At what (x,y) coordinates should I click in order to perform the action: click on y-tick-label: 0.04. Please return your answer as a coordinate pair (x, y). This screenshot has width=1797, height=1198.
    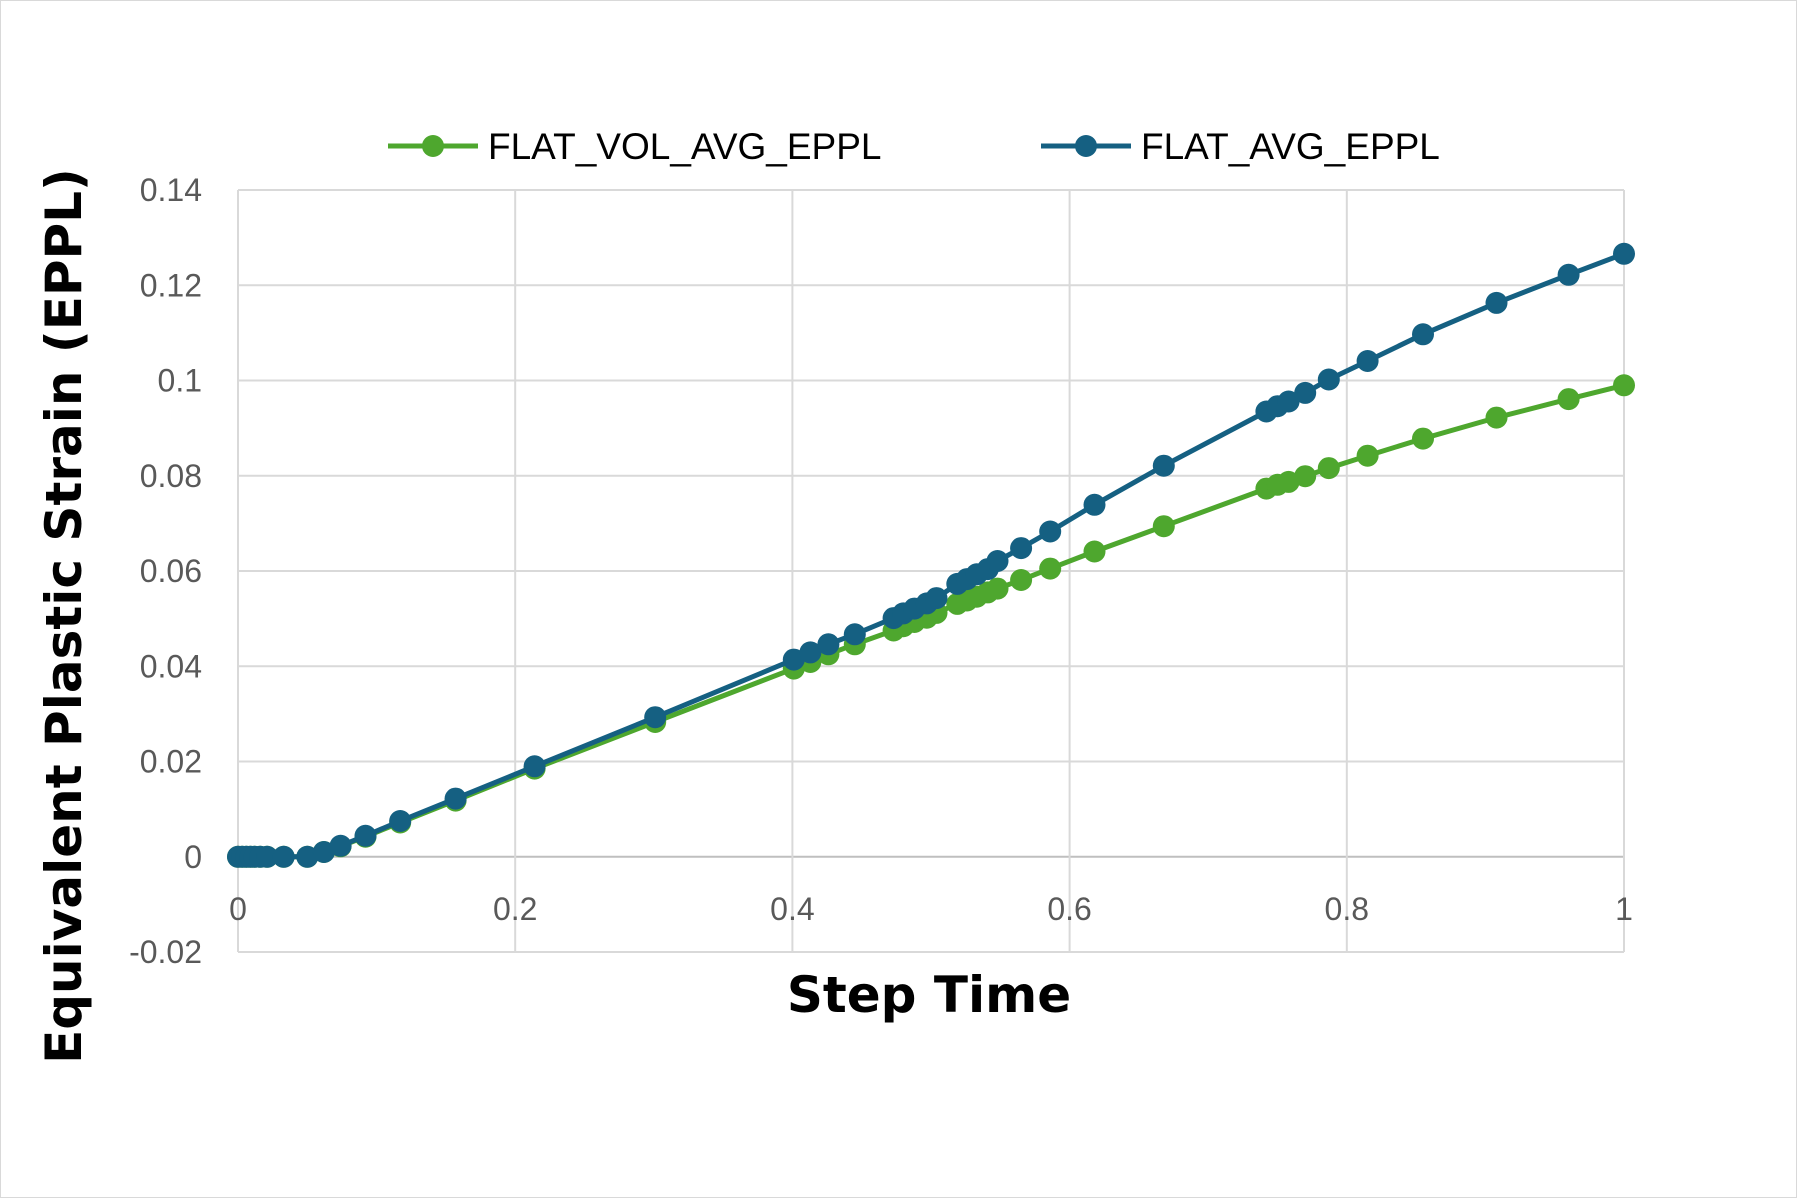
    Looking at the image, I should click on (171, 666).